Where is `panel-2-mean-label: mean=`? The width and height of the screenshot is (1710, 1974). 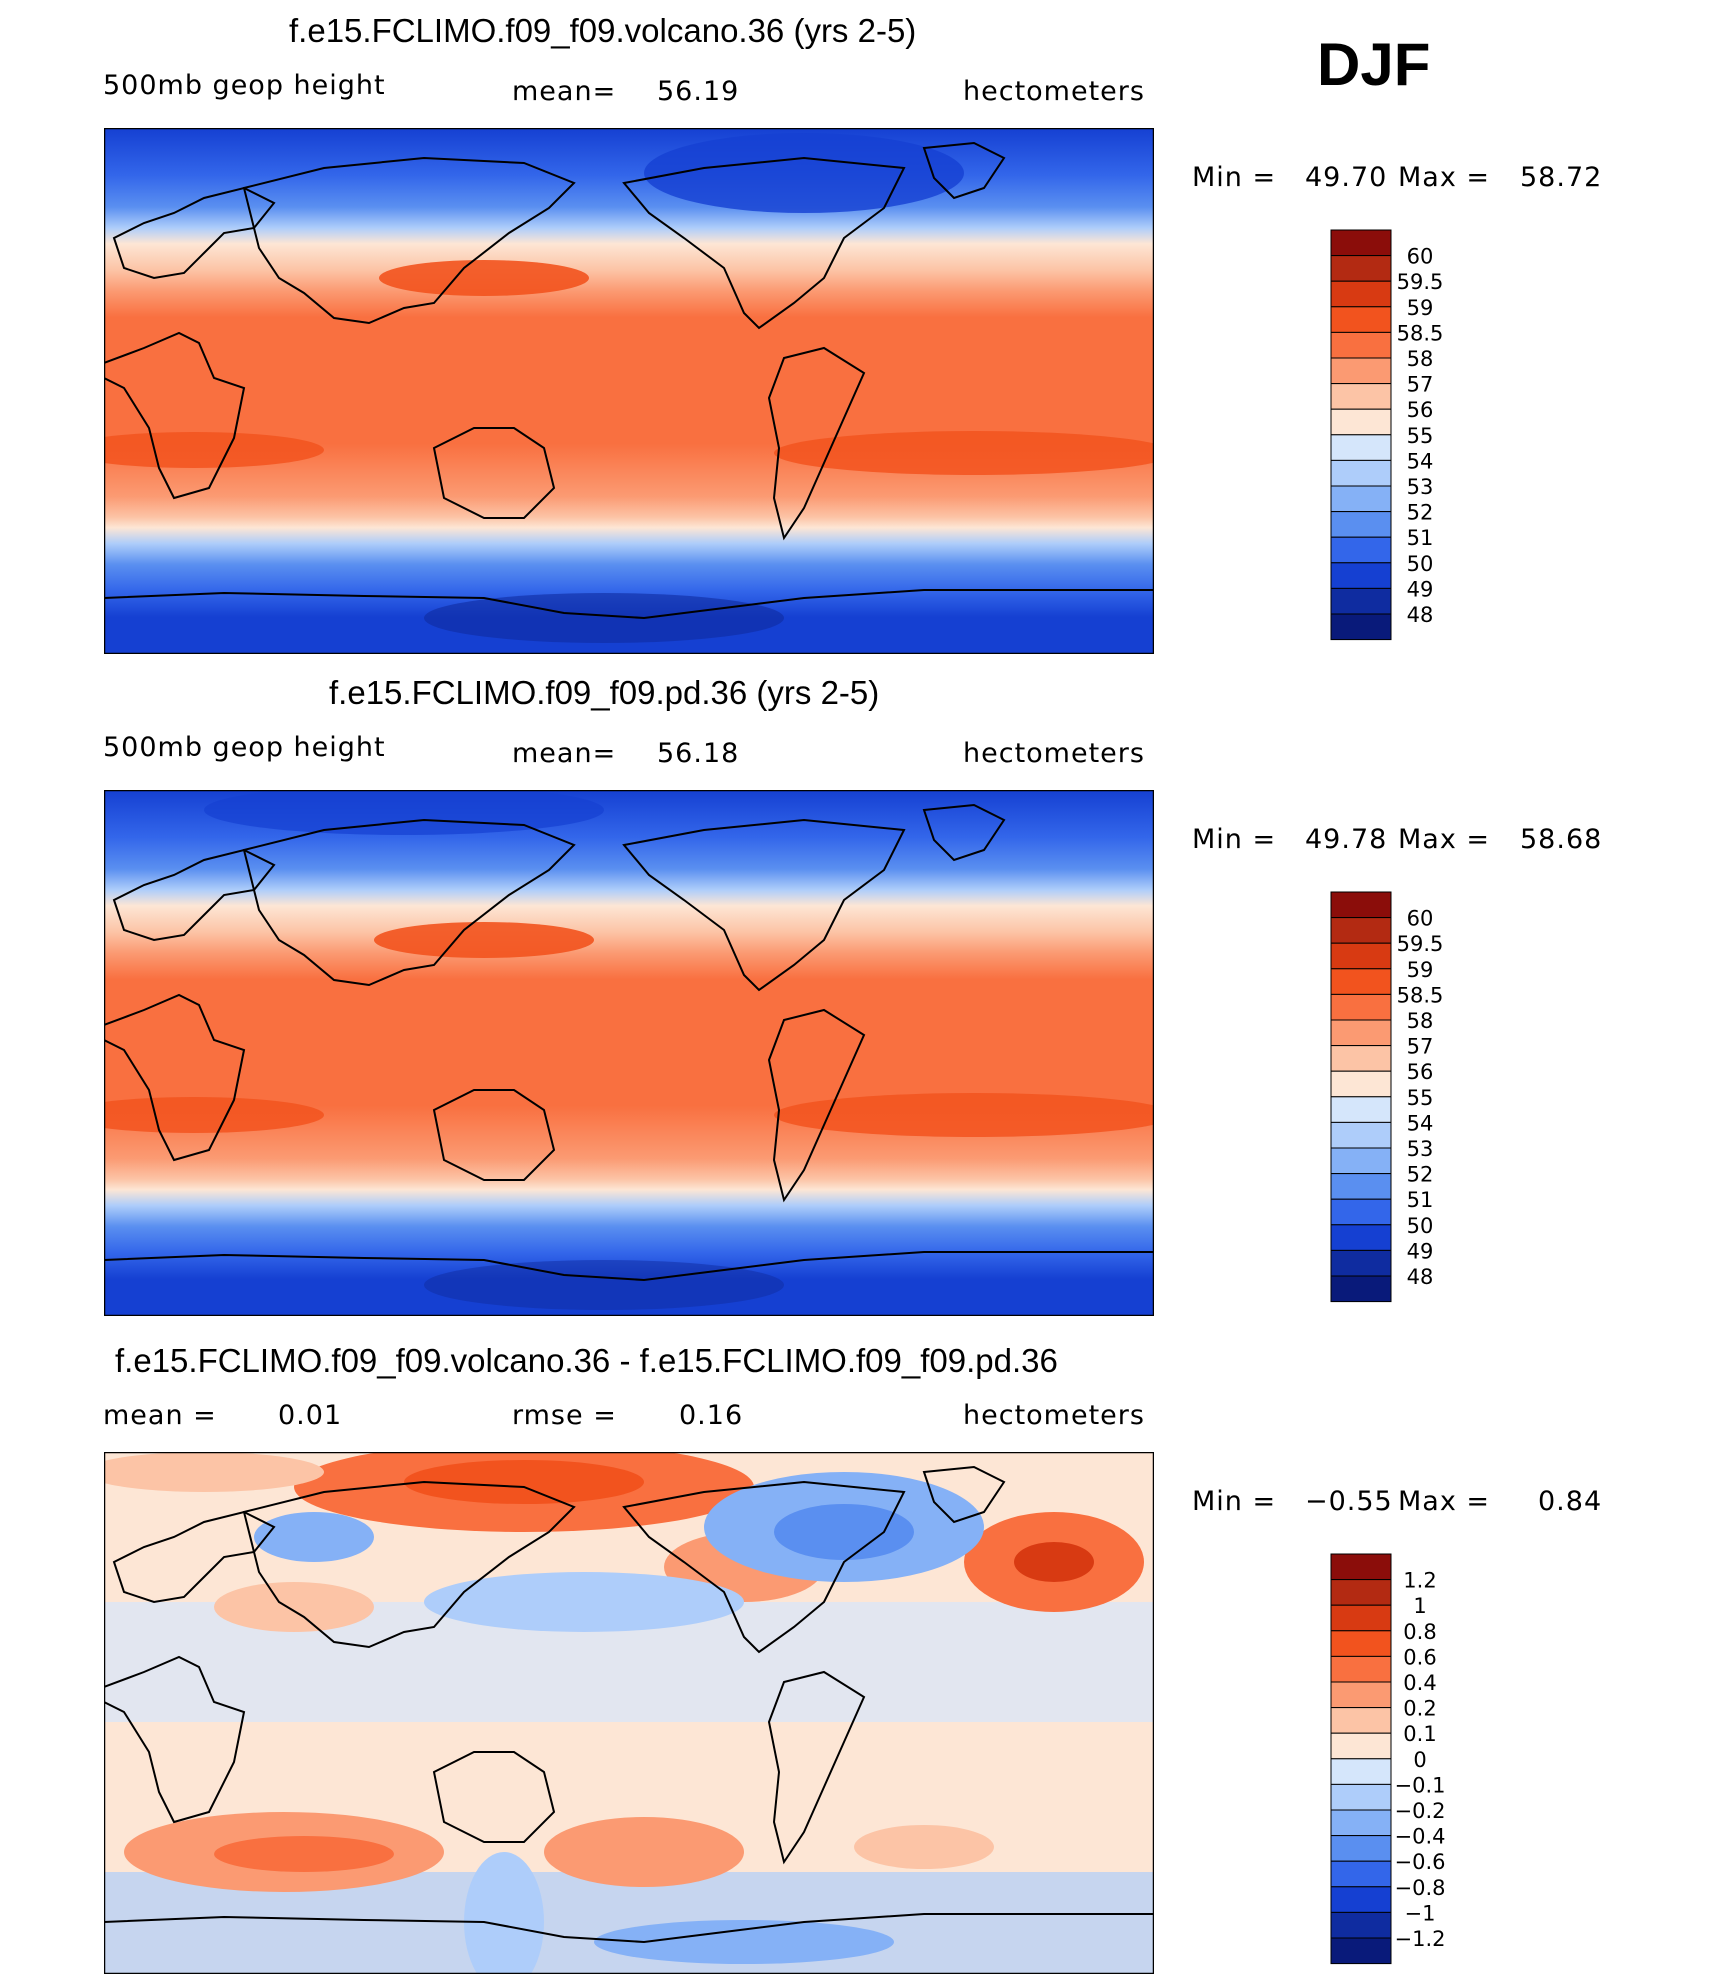 panel-2-mean-label: mean= is located at coordinates (564, 753).